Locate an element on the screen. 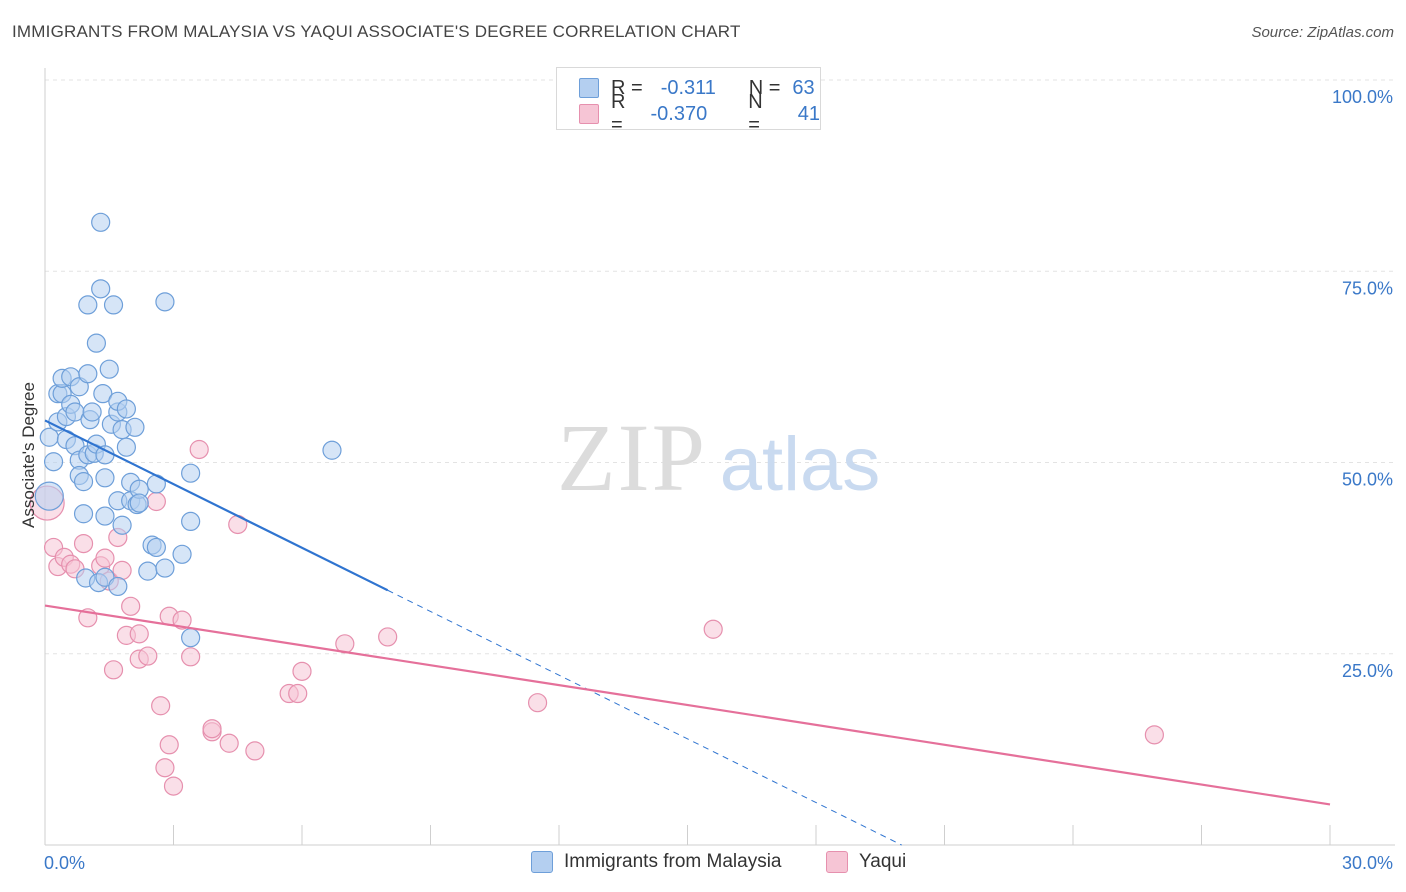 This screenshot has height=892, width=1406. malaysia-trendline-extension is located at coordinates (644, 717).